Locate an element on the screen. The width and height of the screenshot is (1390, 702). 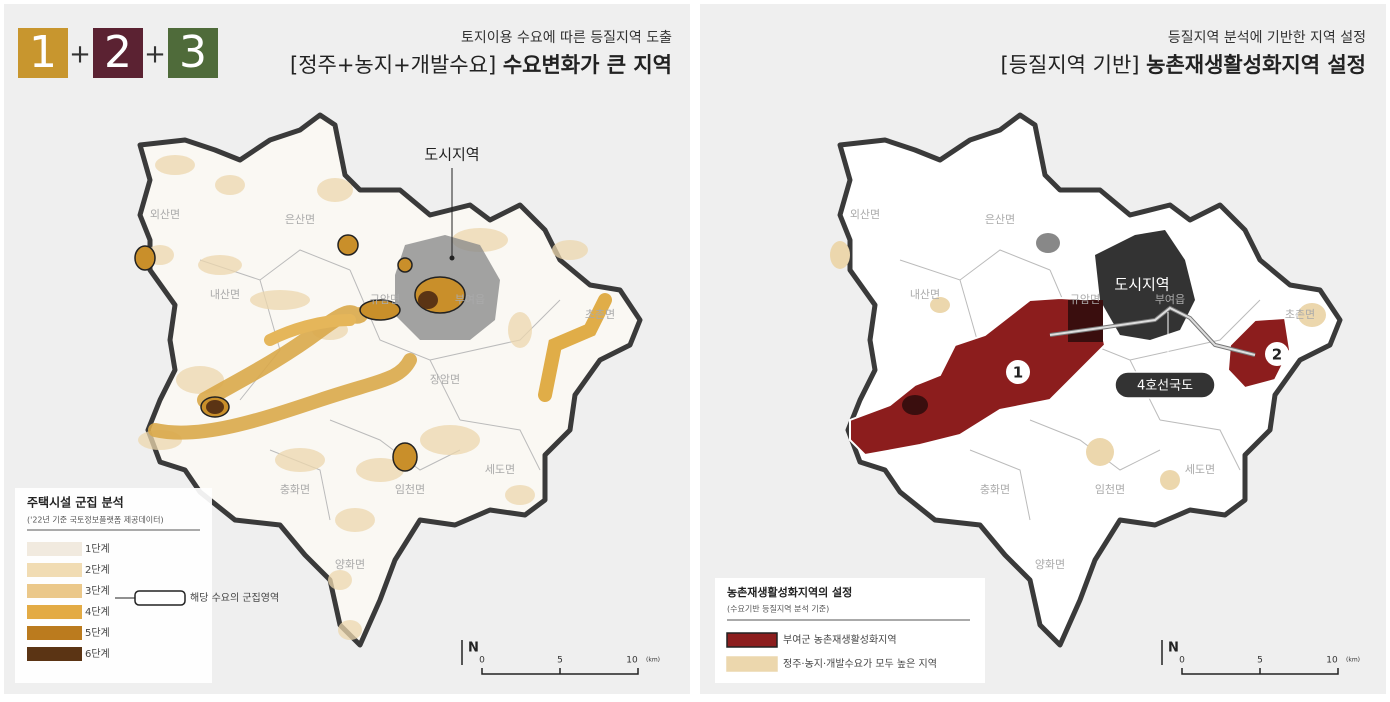
legend-label: 4단계 is located at coordinates (97, 612).